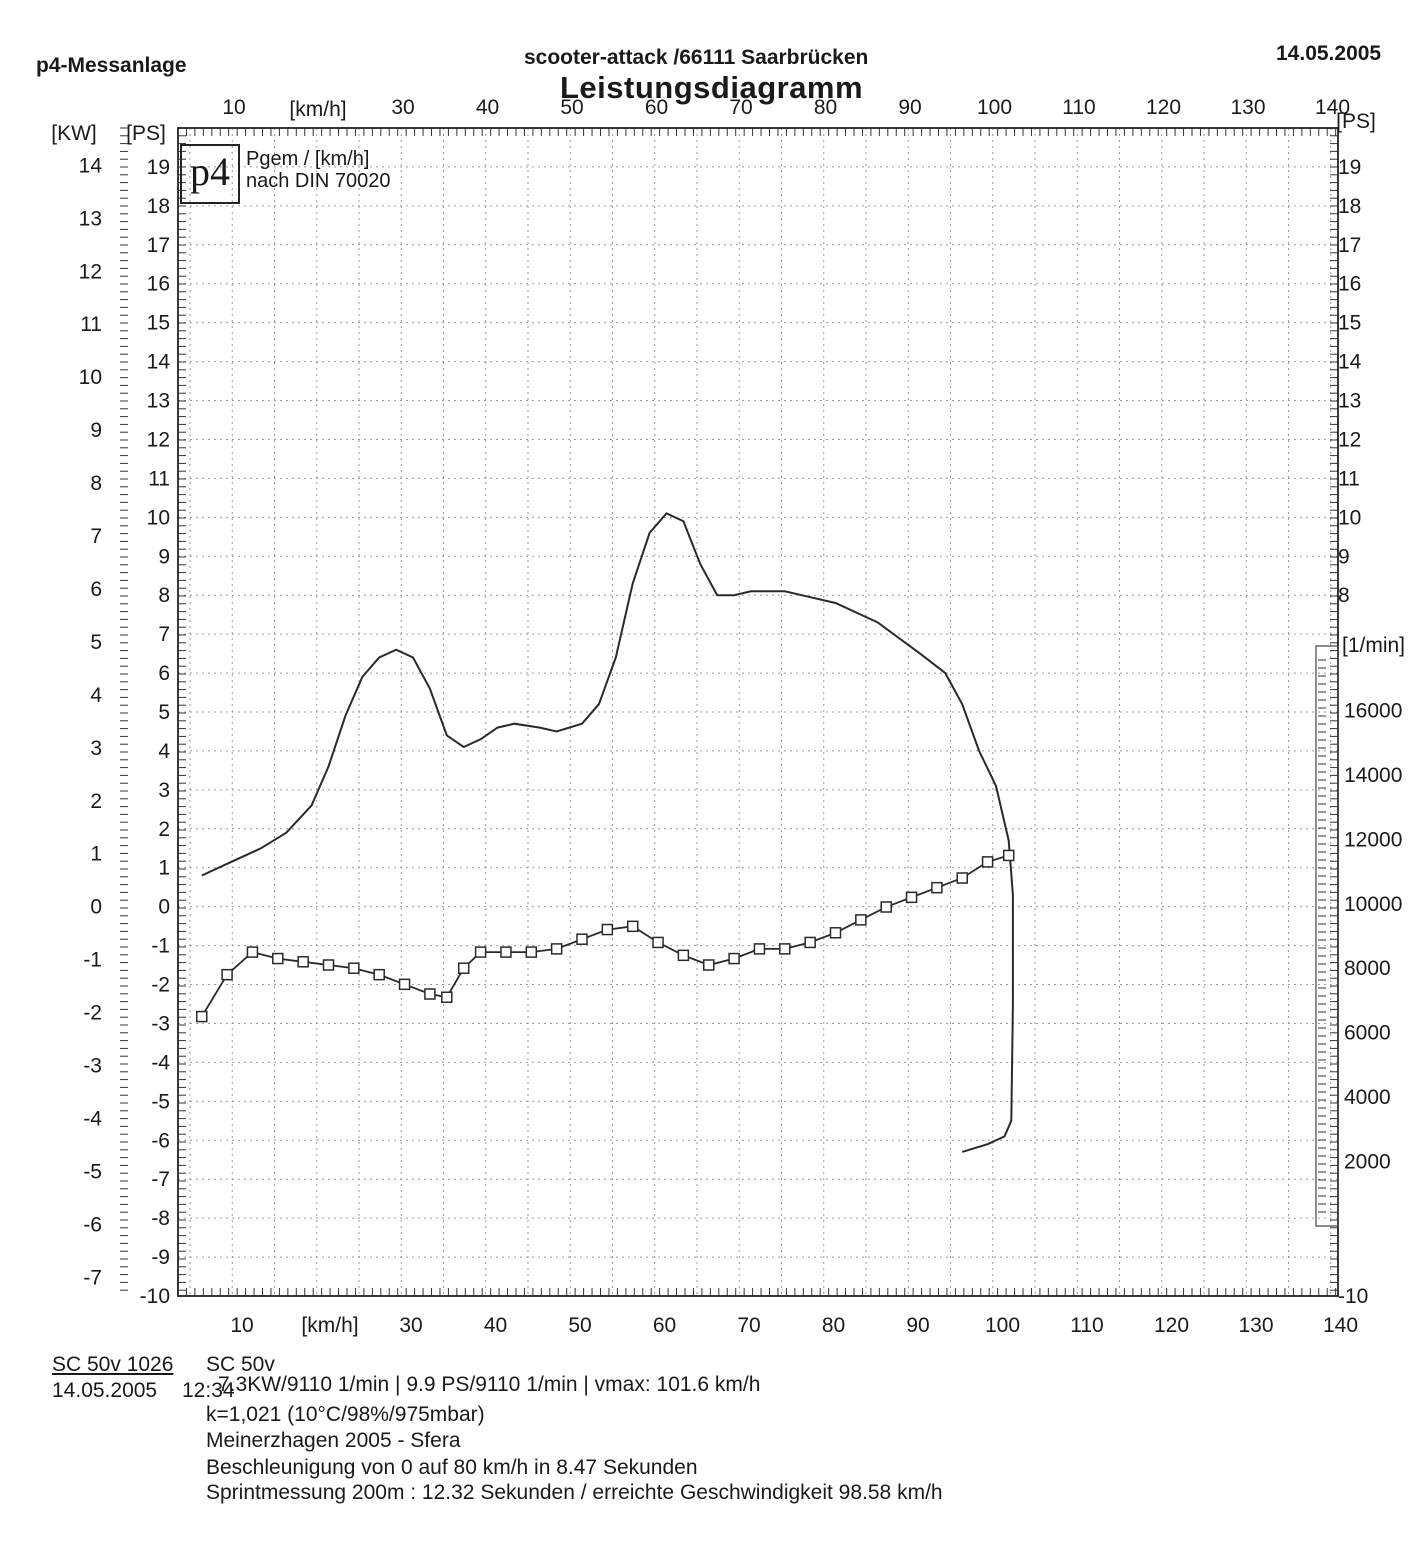 This screenshot has width=1417, height=1554. Describe the element at coordinates (605, 936) in the screenshot. I see `rpm-curve` at that location.